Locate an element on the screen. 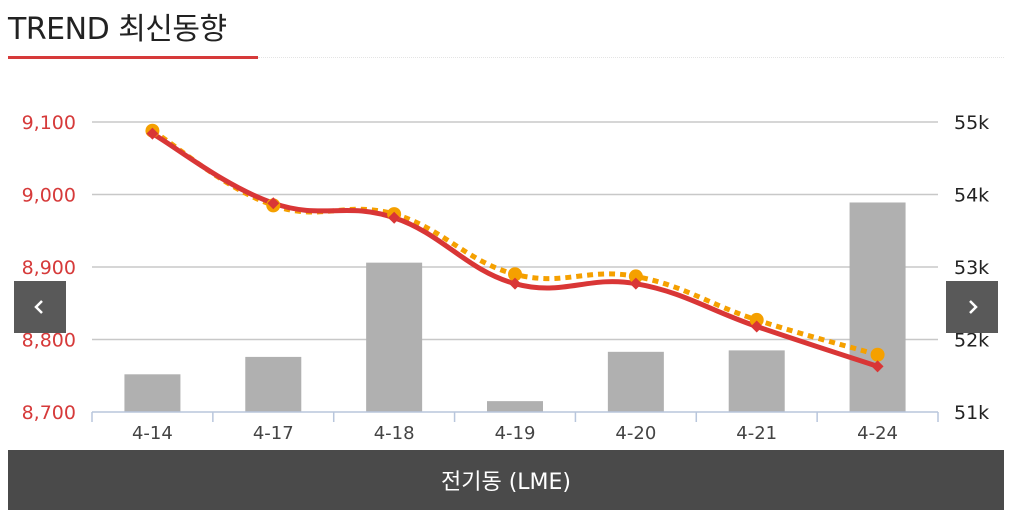 Image resolution: width=1013 pixels, height=522 pixels. chart-next-button is located at coordinates (972, 307).